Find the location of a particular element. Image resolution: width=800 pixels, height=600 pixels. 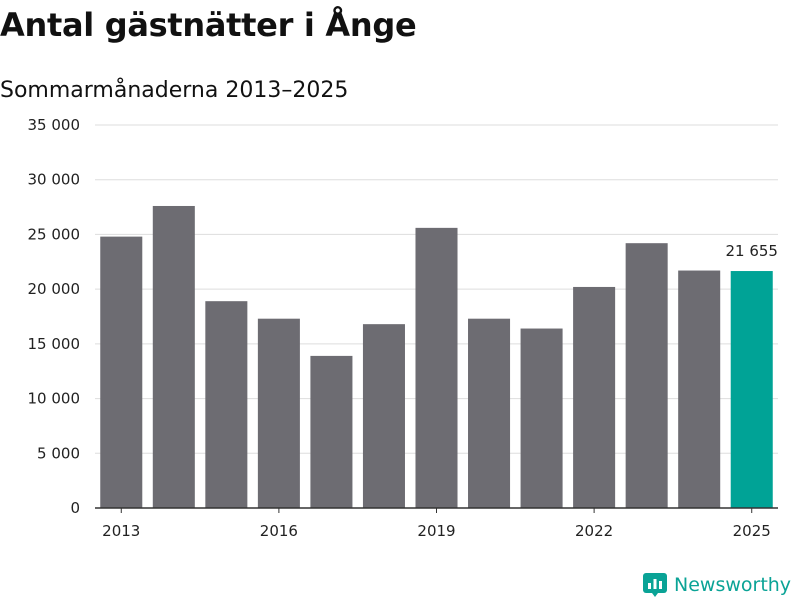

y-tick-label: 0 is located at coordinates (75, 508).